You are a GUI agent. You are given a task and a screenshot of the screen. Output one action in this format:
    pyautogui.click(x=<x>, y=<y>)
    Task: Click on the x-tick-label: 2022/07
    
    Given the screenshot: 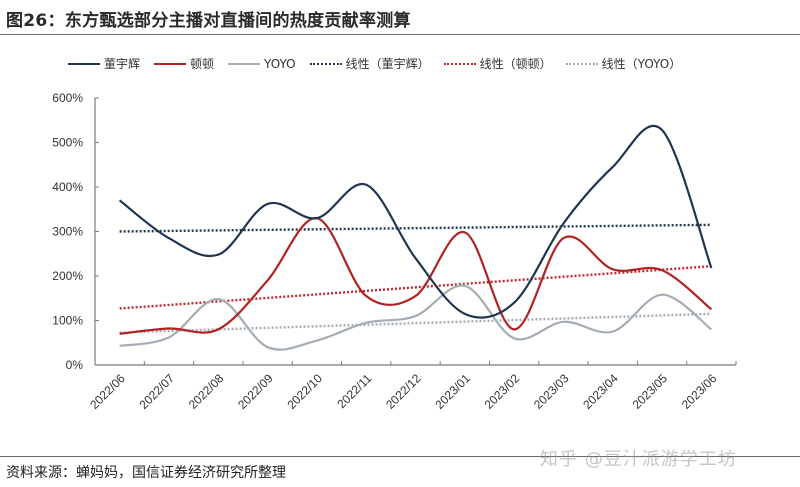 What is the action you would take?
    pyautogui.click(x=157, y=391)
    